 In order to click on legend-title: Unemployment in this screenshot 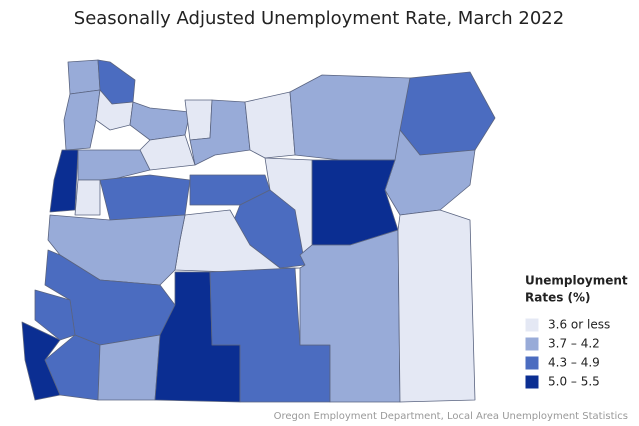, I will do `click(576, 281)`.